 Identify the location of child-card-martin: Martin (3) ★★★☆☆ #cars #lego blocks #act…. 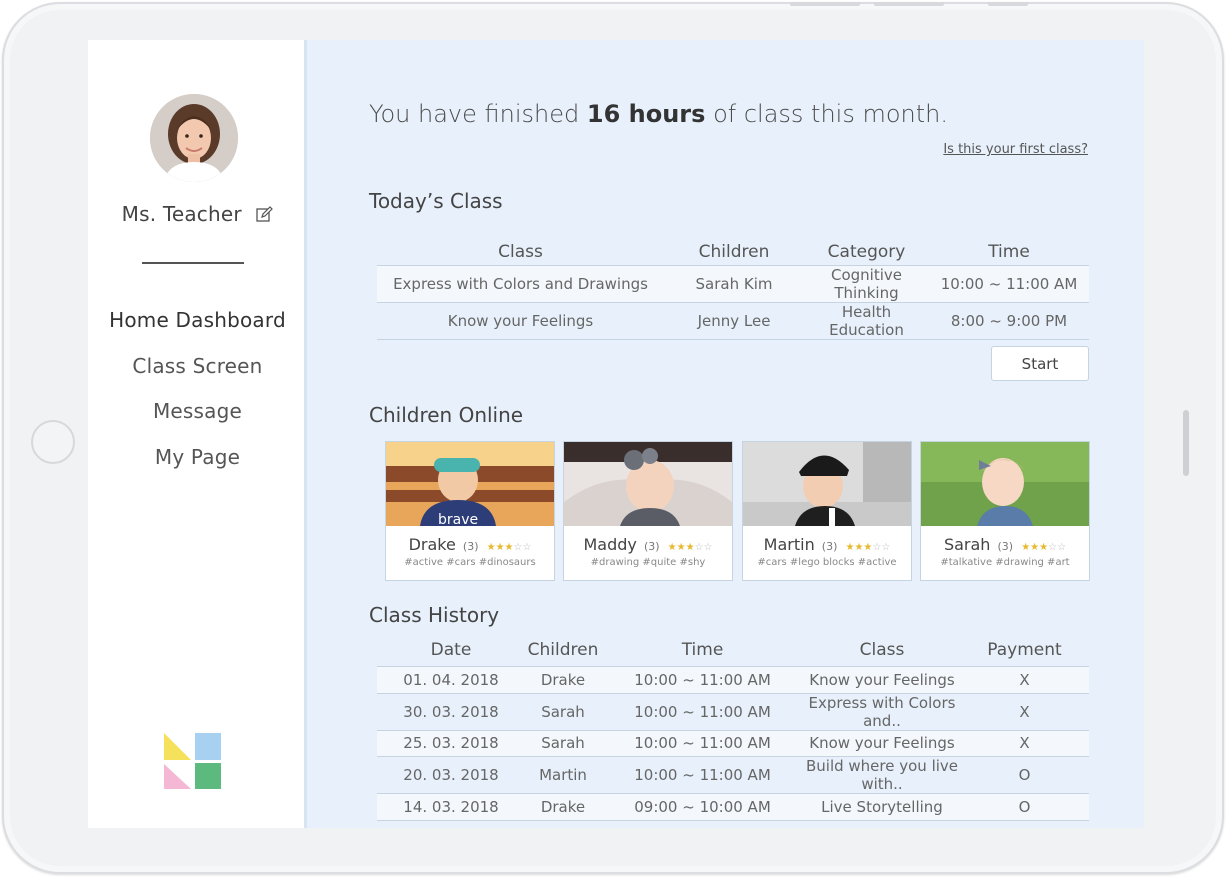
(827, 511).